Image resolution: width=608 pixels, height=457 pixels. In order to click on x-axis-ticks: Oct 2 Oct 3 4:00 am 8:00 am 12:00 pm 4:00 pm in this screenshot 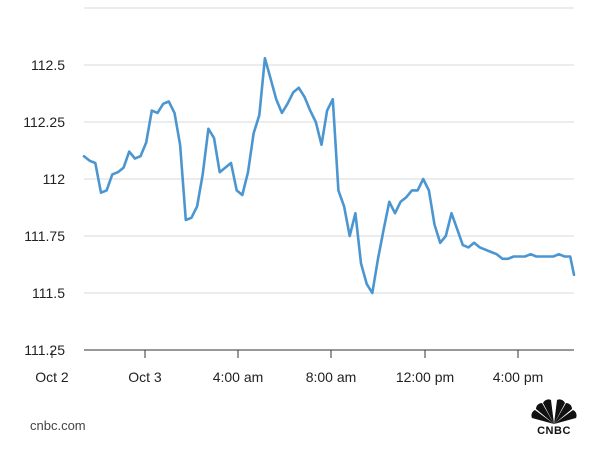, I will do `click(289, 367)`.